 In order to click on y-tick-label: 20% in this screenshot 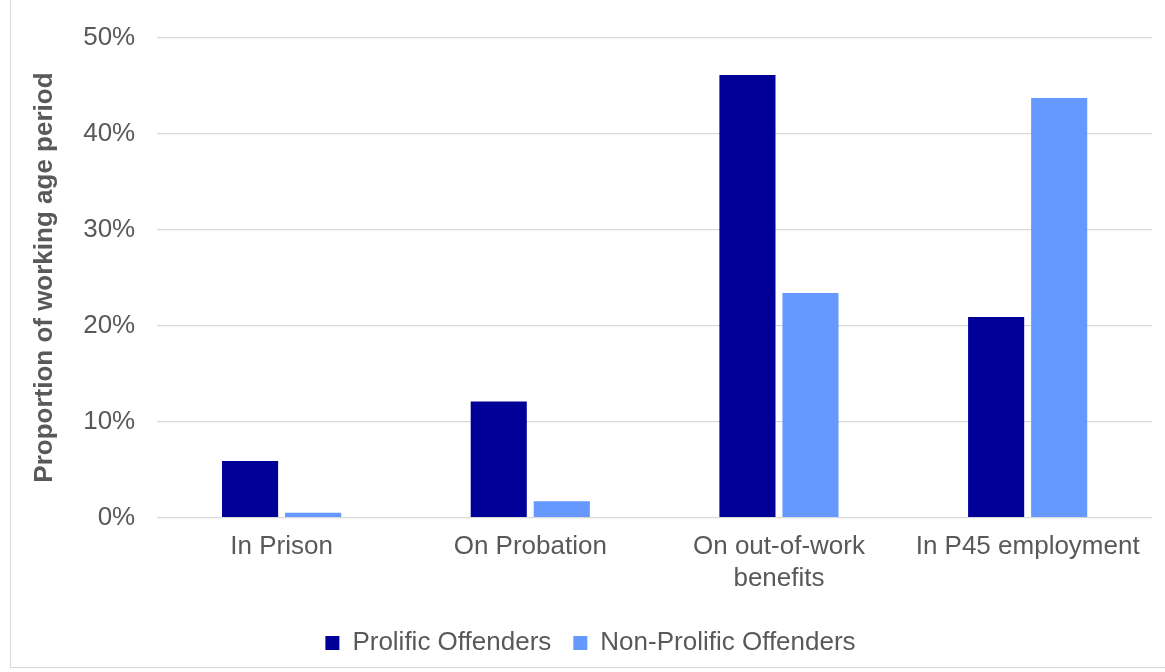, I will do `click(109, 323)`.